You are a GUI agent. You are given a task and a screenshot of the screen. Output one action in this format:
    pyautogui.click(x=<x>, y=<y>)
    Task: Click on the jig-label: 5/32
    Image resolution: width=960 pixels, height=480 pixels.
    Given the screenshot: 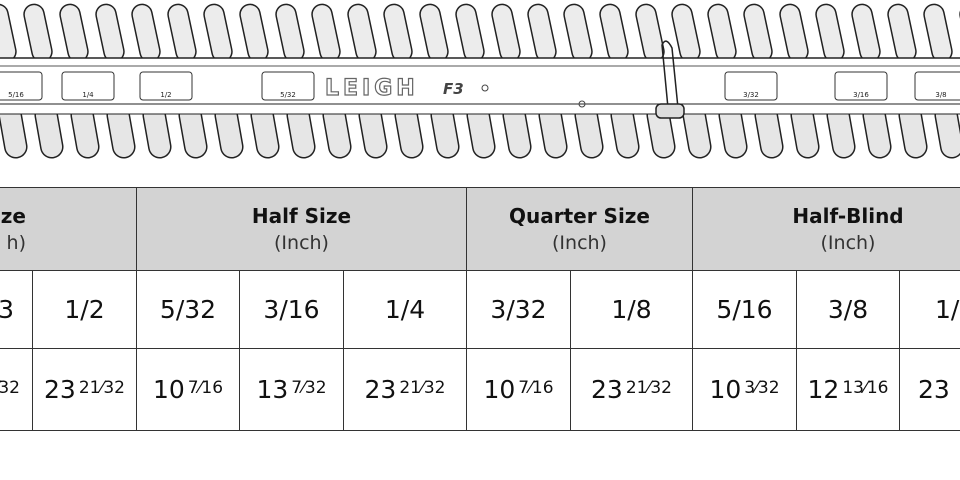 What is the action you would take?
    pyautogui.click(x=288, y=95)
    